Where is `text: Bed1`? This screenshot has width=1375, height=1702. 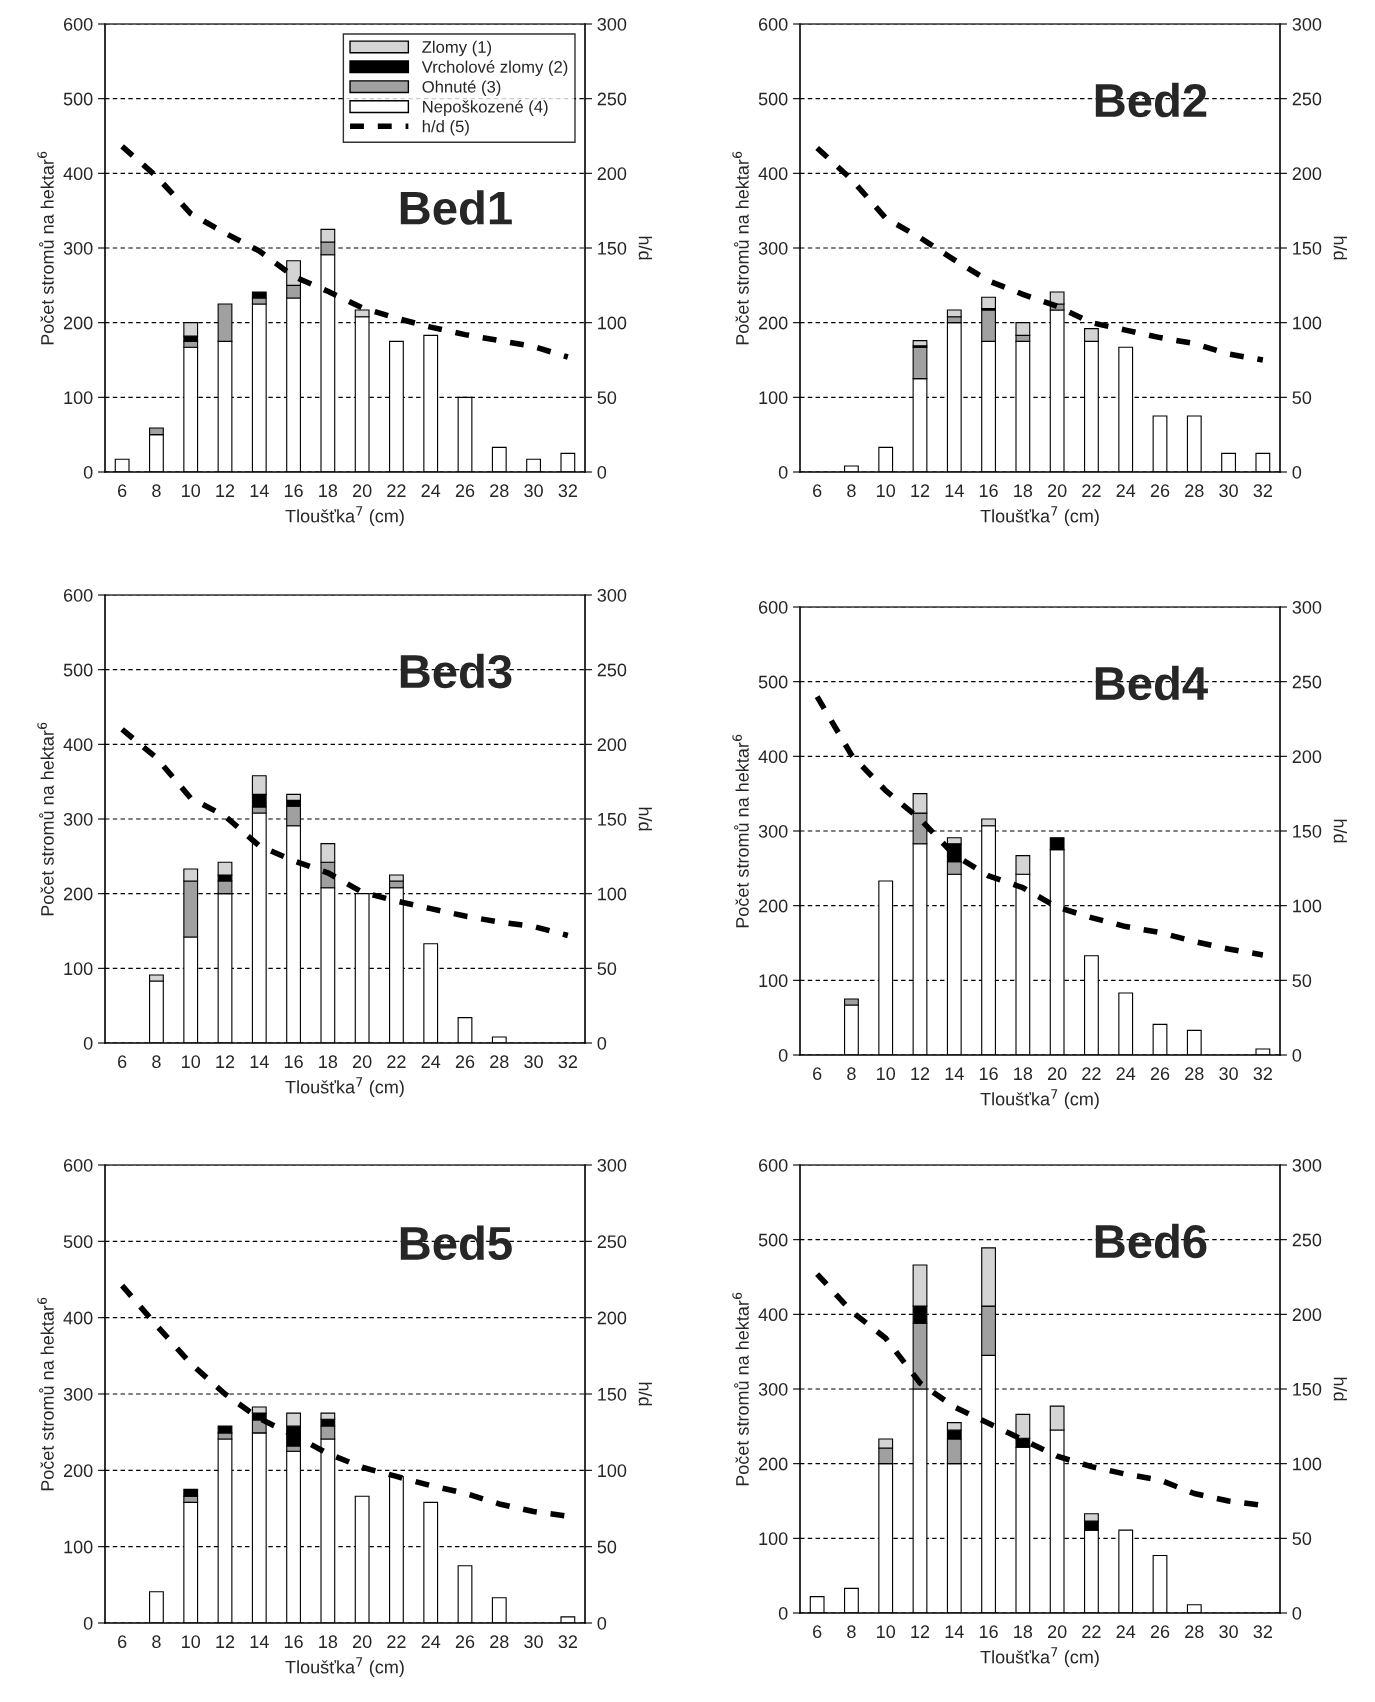
text: Bed1 is located at coordinates (456, 207).